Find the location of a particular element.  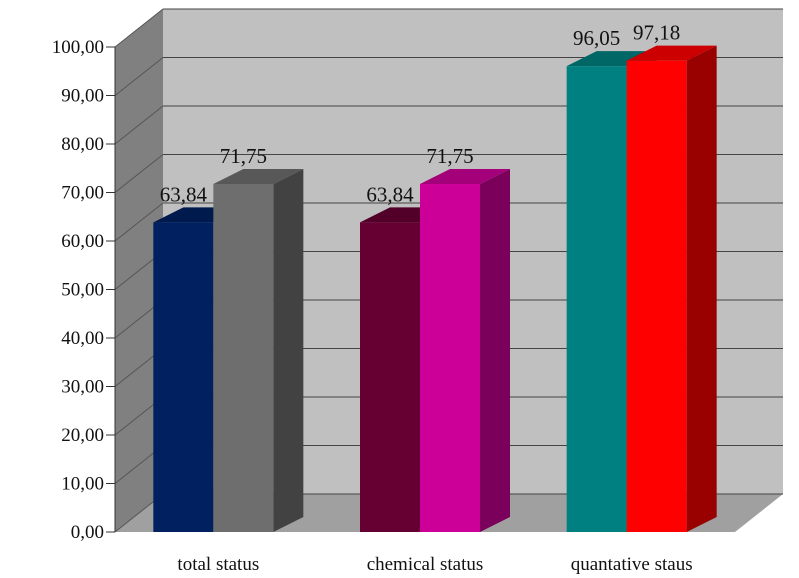

category-label: chemical status is located at coordinates (425, 564).